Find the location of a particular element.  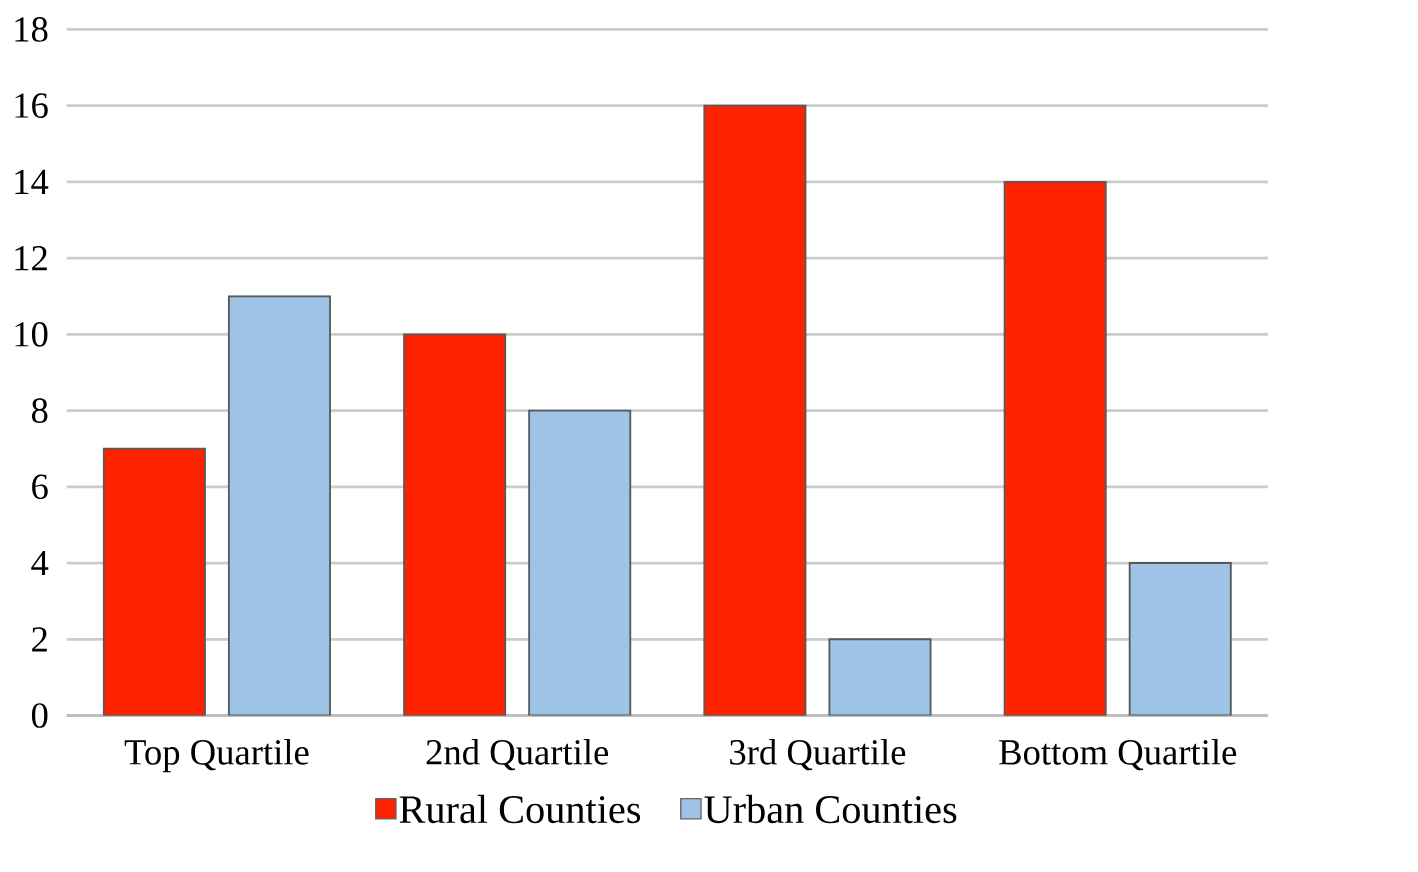

y-tick-label: 16 is located at coordinates (31, 106).